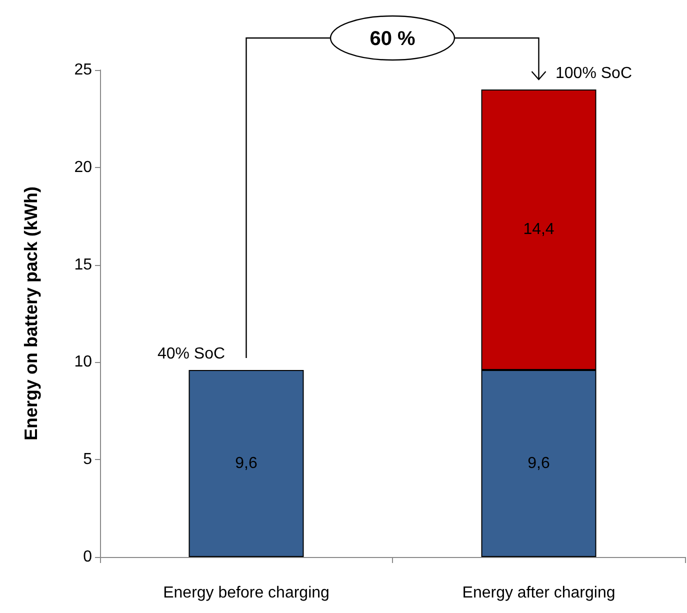  I want to click on x-tick-label: Energy after charging, so click(539, 593).